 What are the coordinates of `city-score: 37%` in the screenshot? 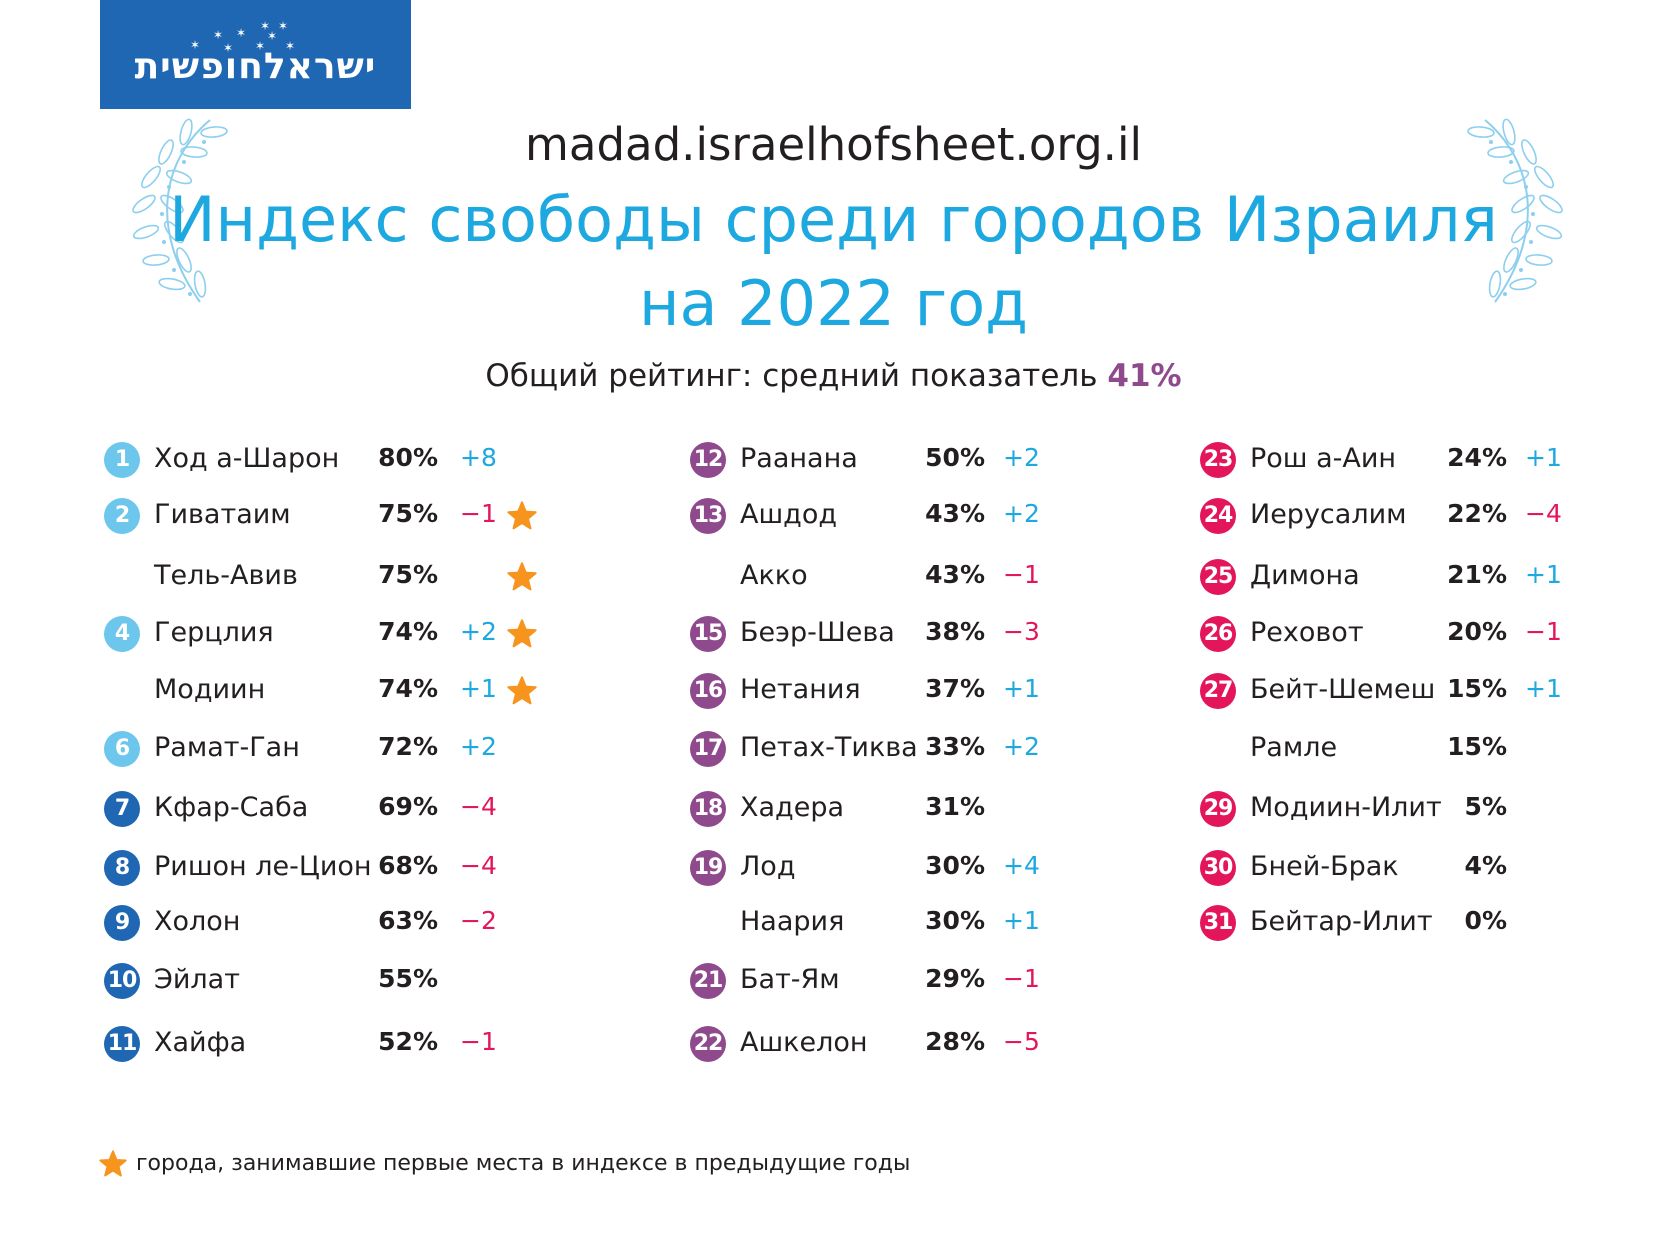 It's located at (955, 688).